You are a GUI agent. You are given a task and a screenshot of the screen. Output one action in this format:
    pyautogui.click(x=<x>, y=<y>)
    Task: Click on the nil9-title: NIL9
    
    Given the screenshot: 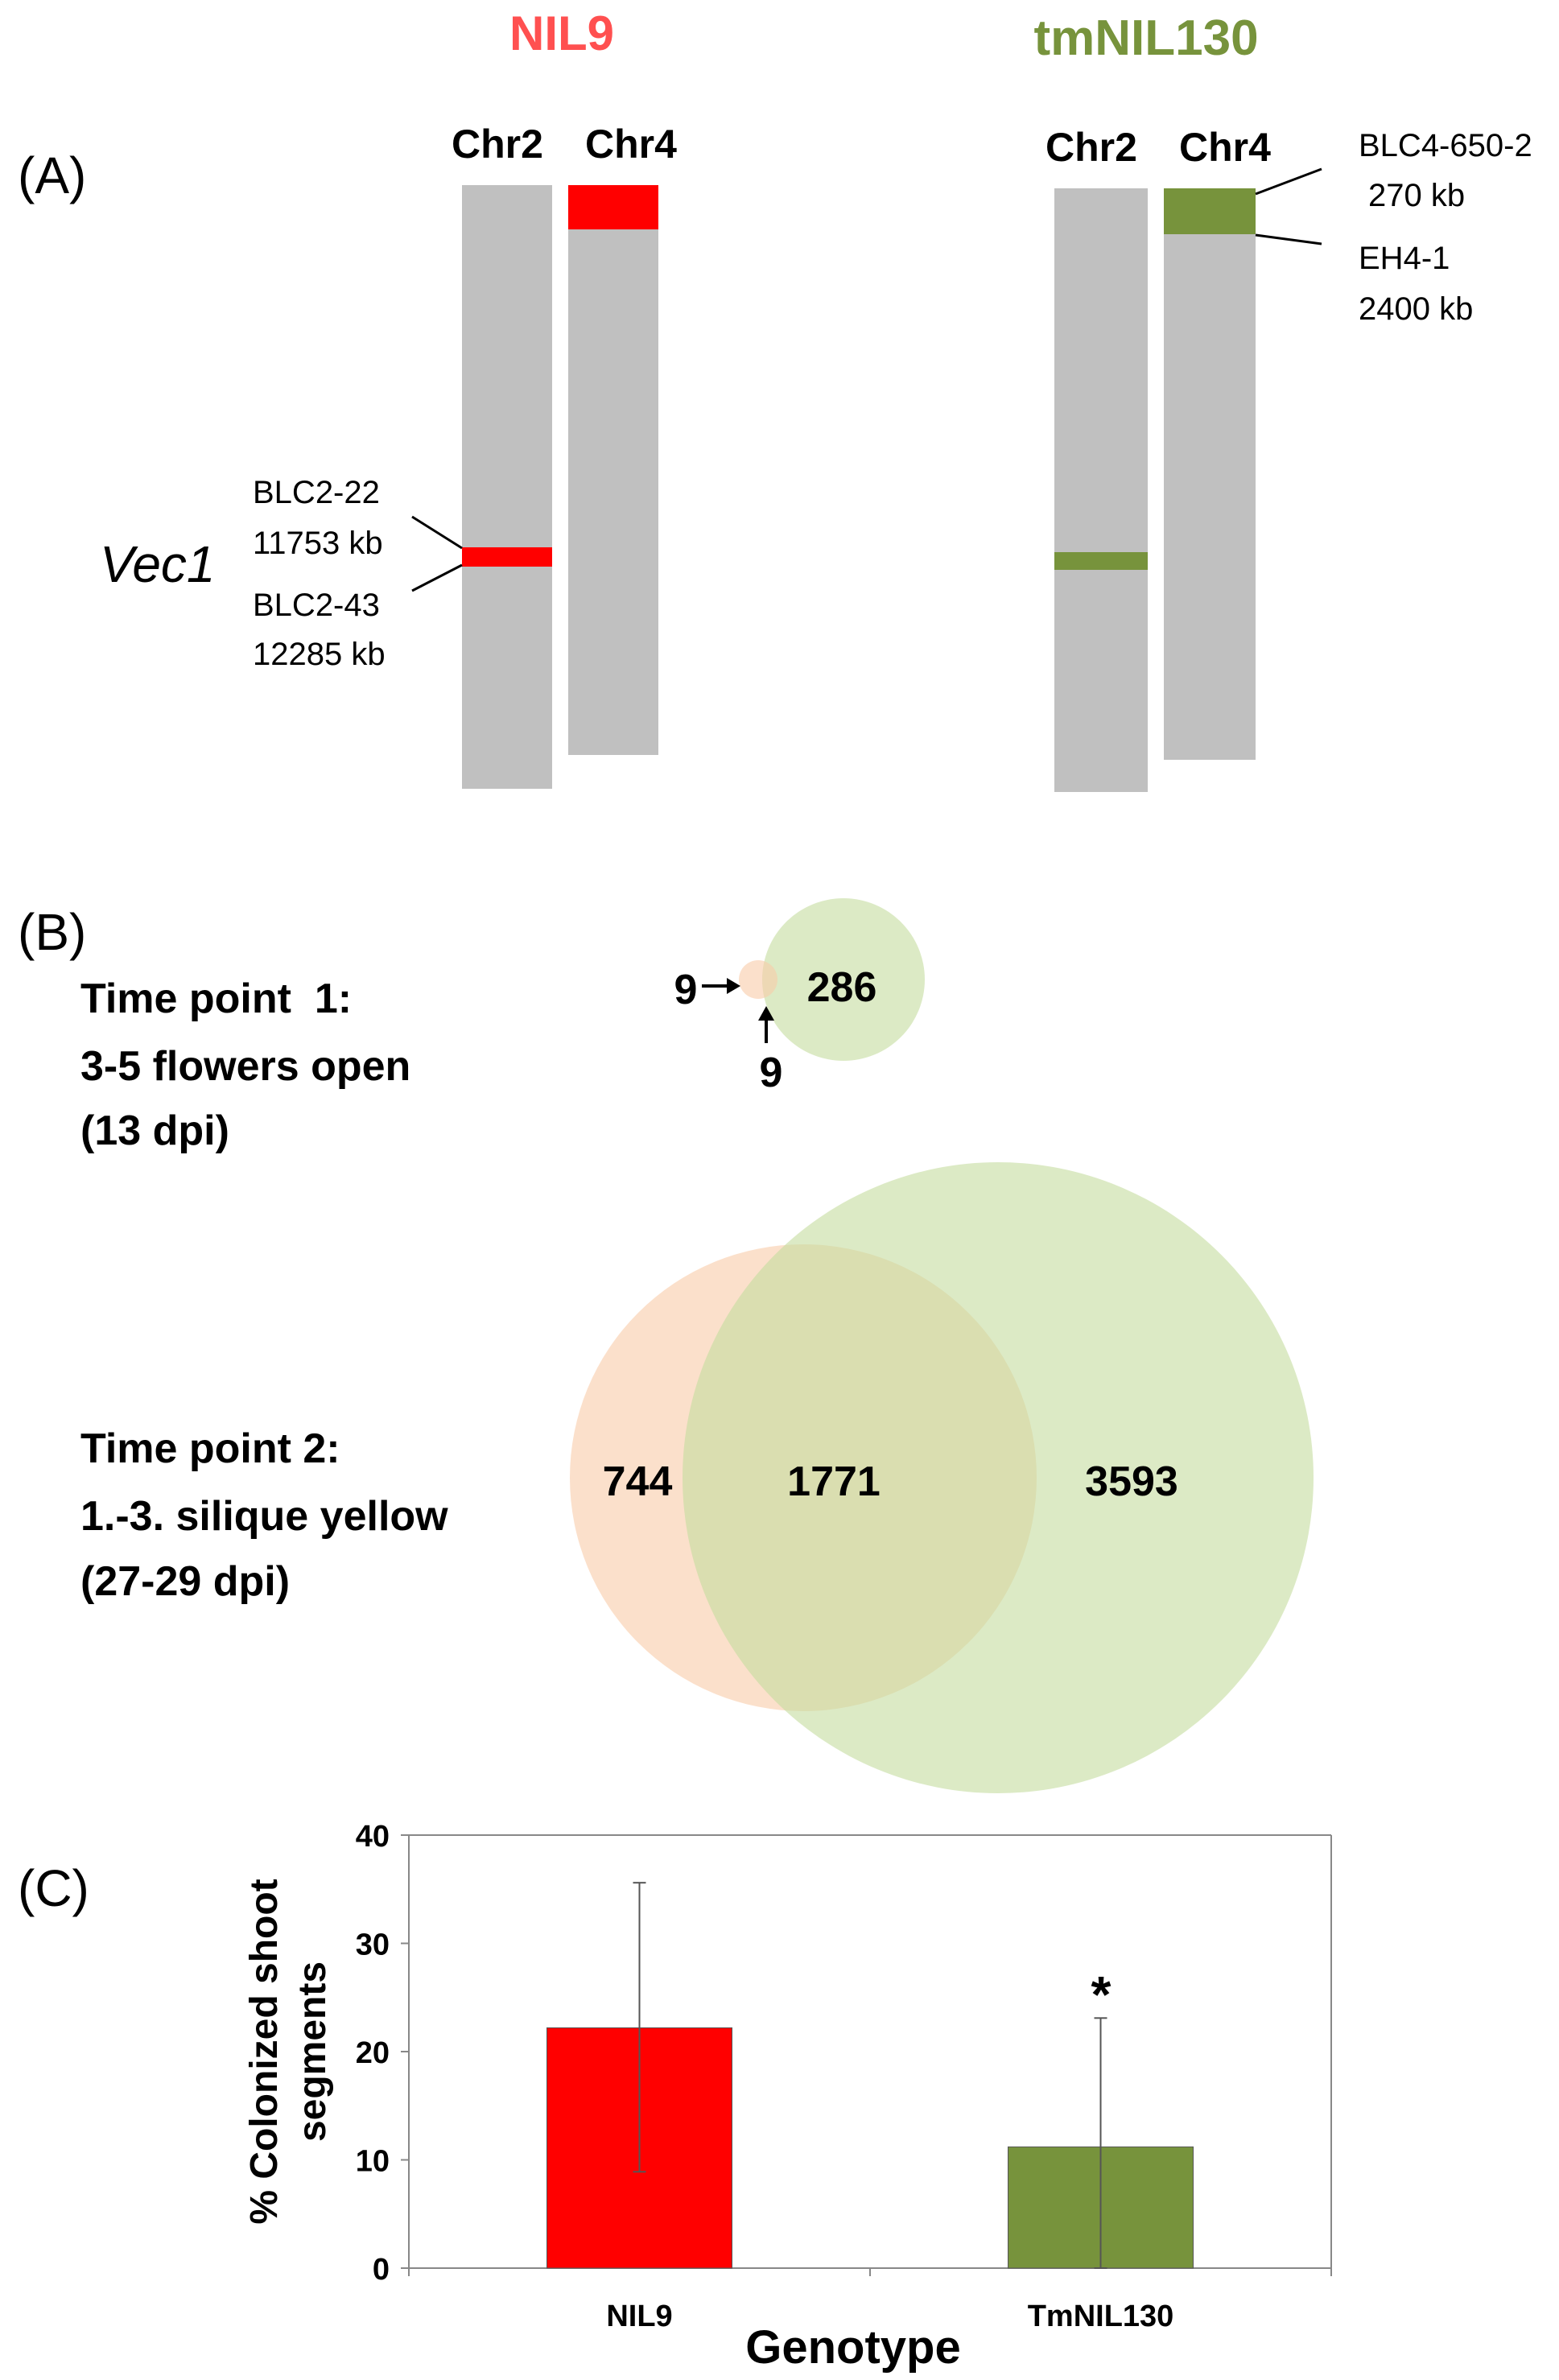 What is the action you would take?
    pyautogui.click(x=561, y=33)
    